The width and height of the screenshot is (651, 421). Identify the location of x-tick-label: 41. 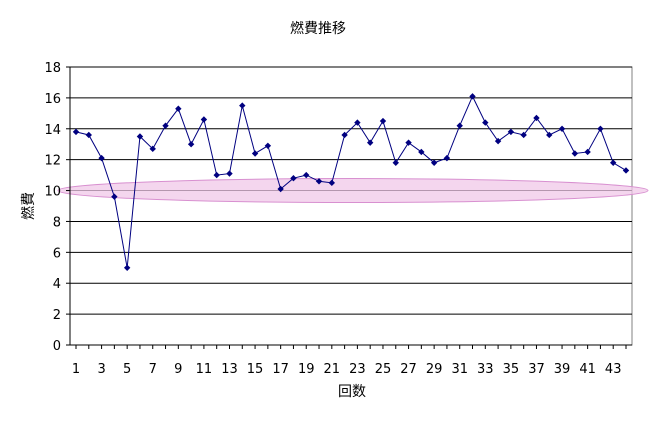
(587, 369).